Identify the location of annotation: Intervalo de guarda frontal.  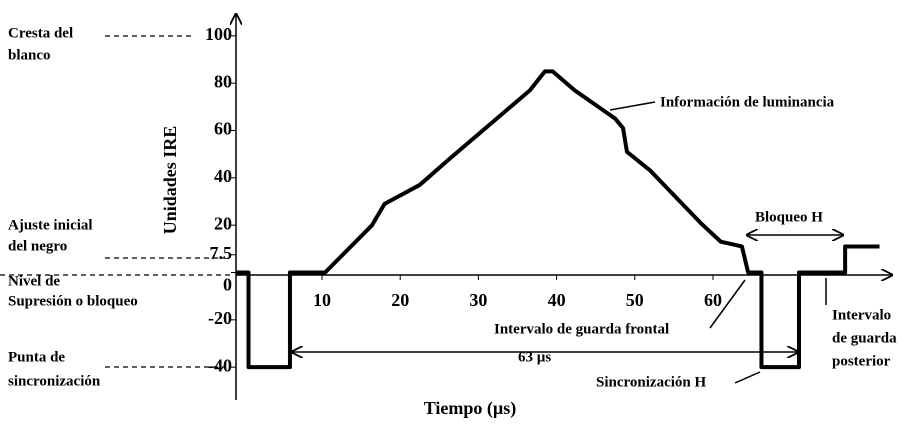
(581, 329).